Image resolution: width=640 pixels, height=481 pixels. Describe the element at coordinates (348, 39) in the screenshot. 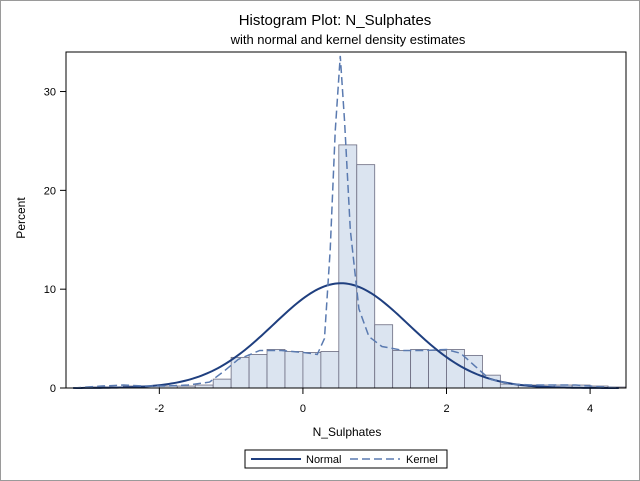

I see `chart-subtitle: with normal and kernel density estimates` at that location.